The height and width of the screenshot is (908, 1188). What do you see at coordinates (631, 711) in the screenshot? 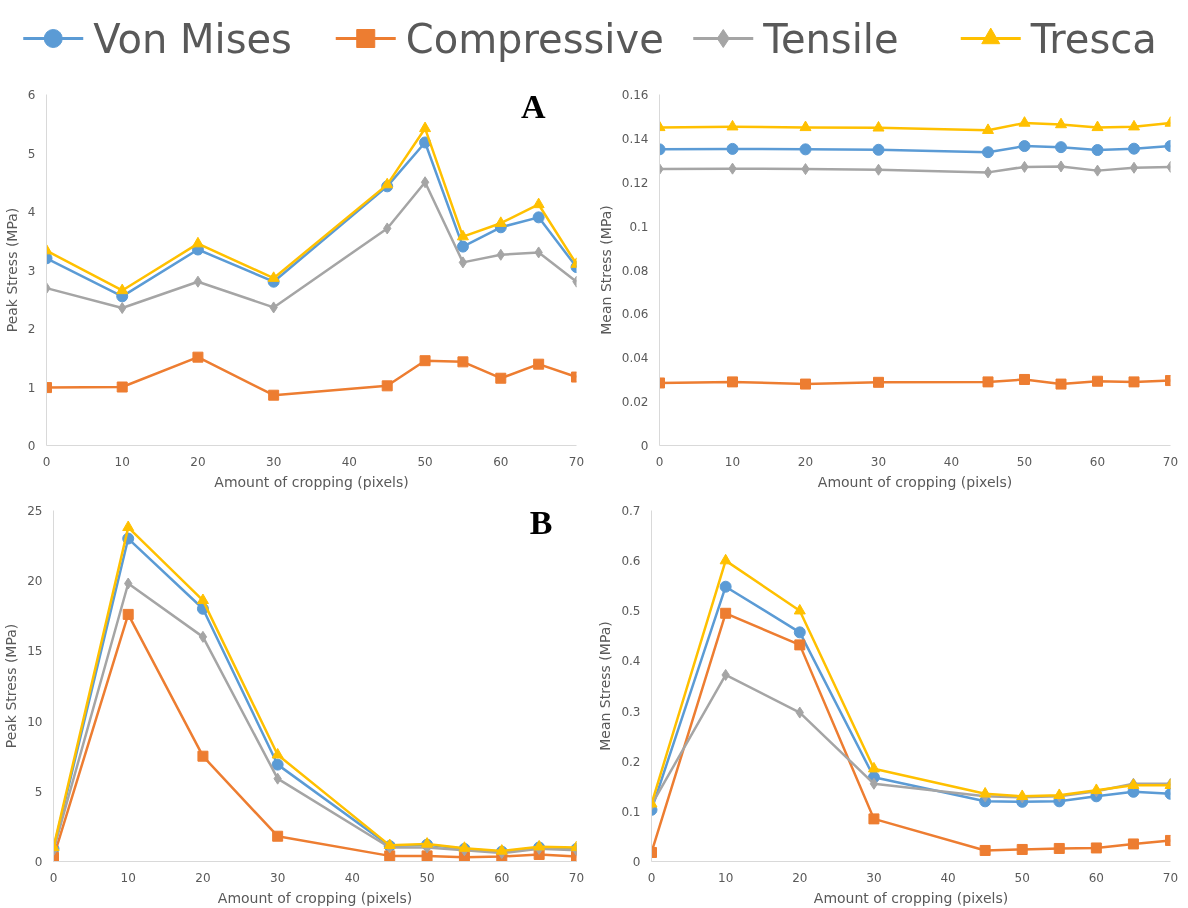
I see `y-tick-label: 0.3` at bounding box center [631, 711].